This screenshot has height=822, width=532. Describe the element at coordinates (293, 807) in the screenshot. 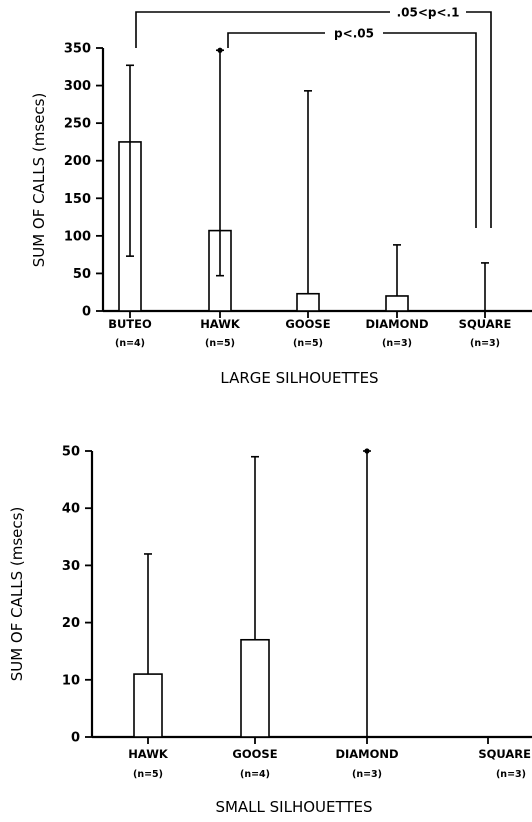

I see `x-axis-title: SMALL SILHOUETTES` at that location.